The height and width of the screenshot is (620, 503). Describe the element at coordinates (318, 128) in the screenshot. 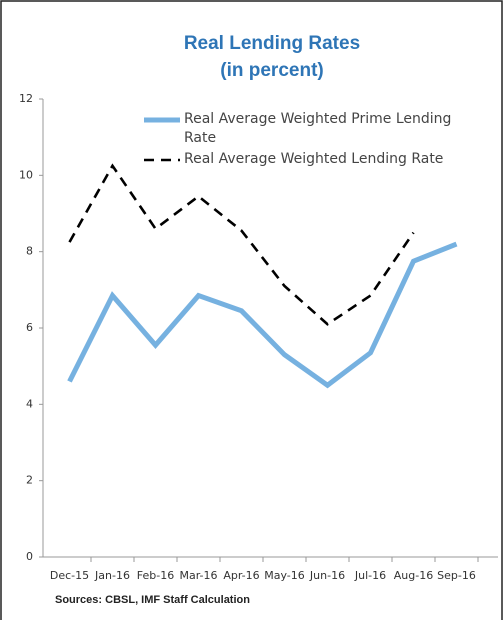

I see `legend-label: Real Average Weighted Prime Lending Rate` at that location.